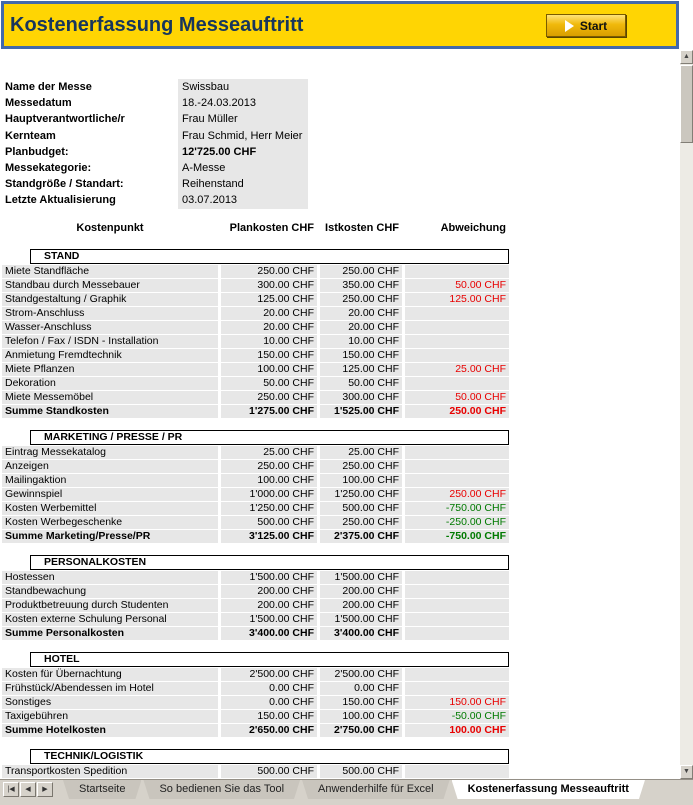 The width and height of the screenshot is (693, 805). I want to click on nav-next-sheet-icon: ▶, so click(45, 789).